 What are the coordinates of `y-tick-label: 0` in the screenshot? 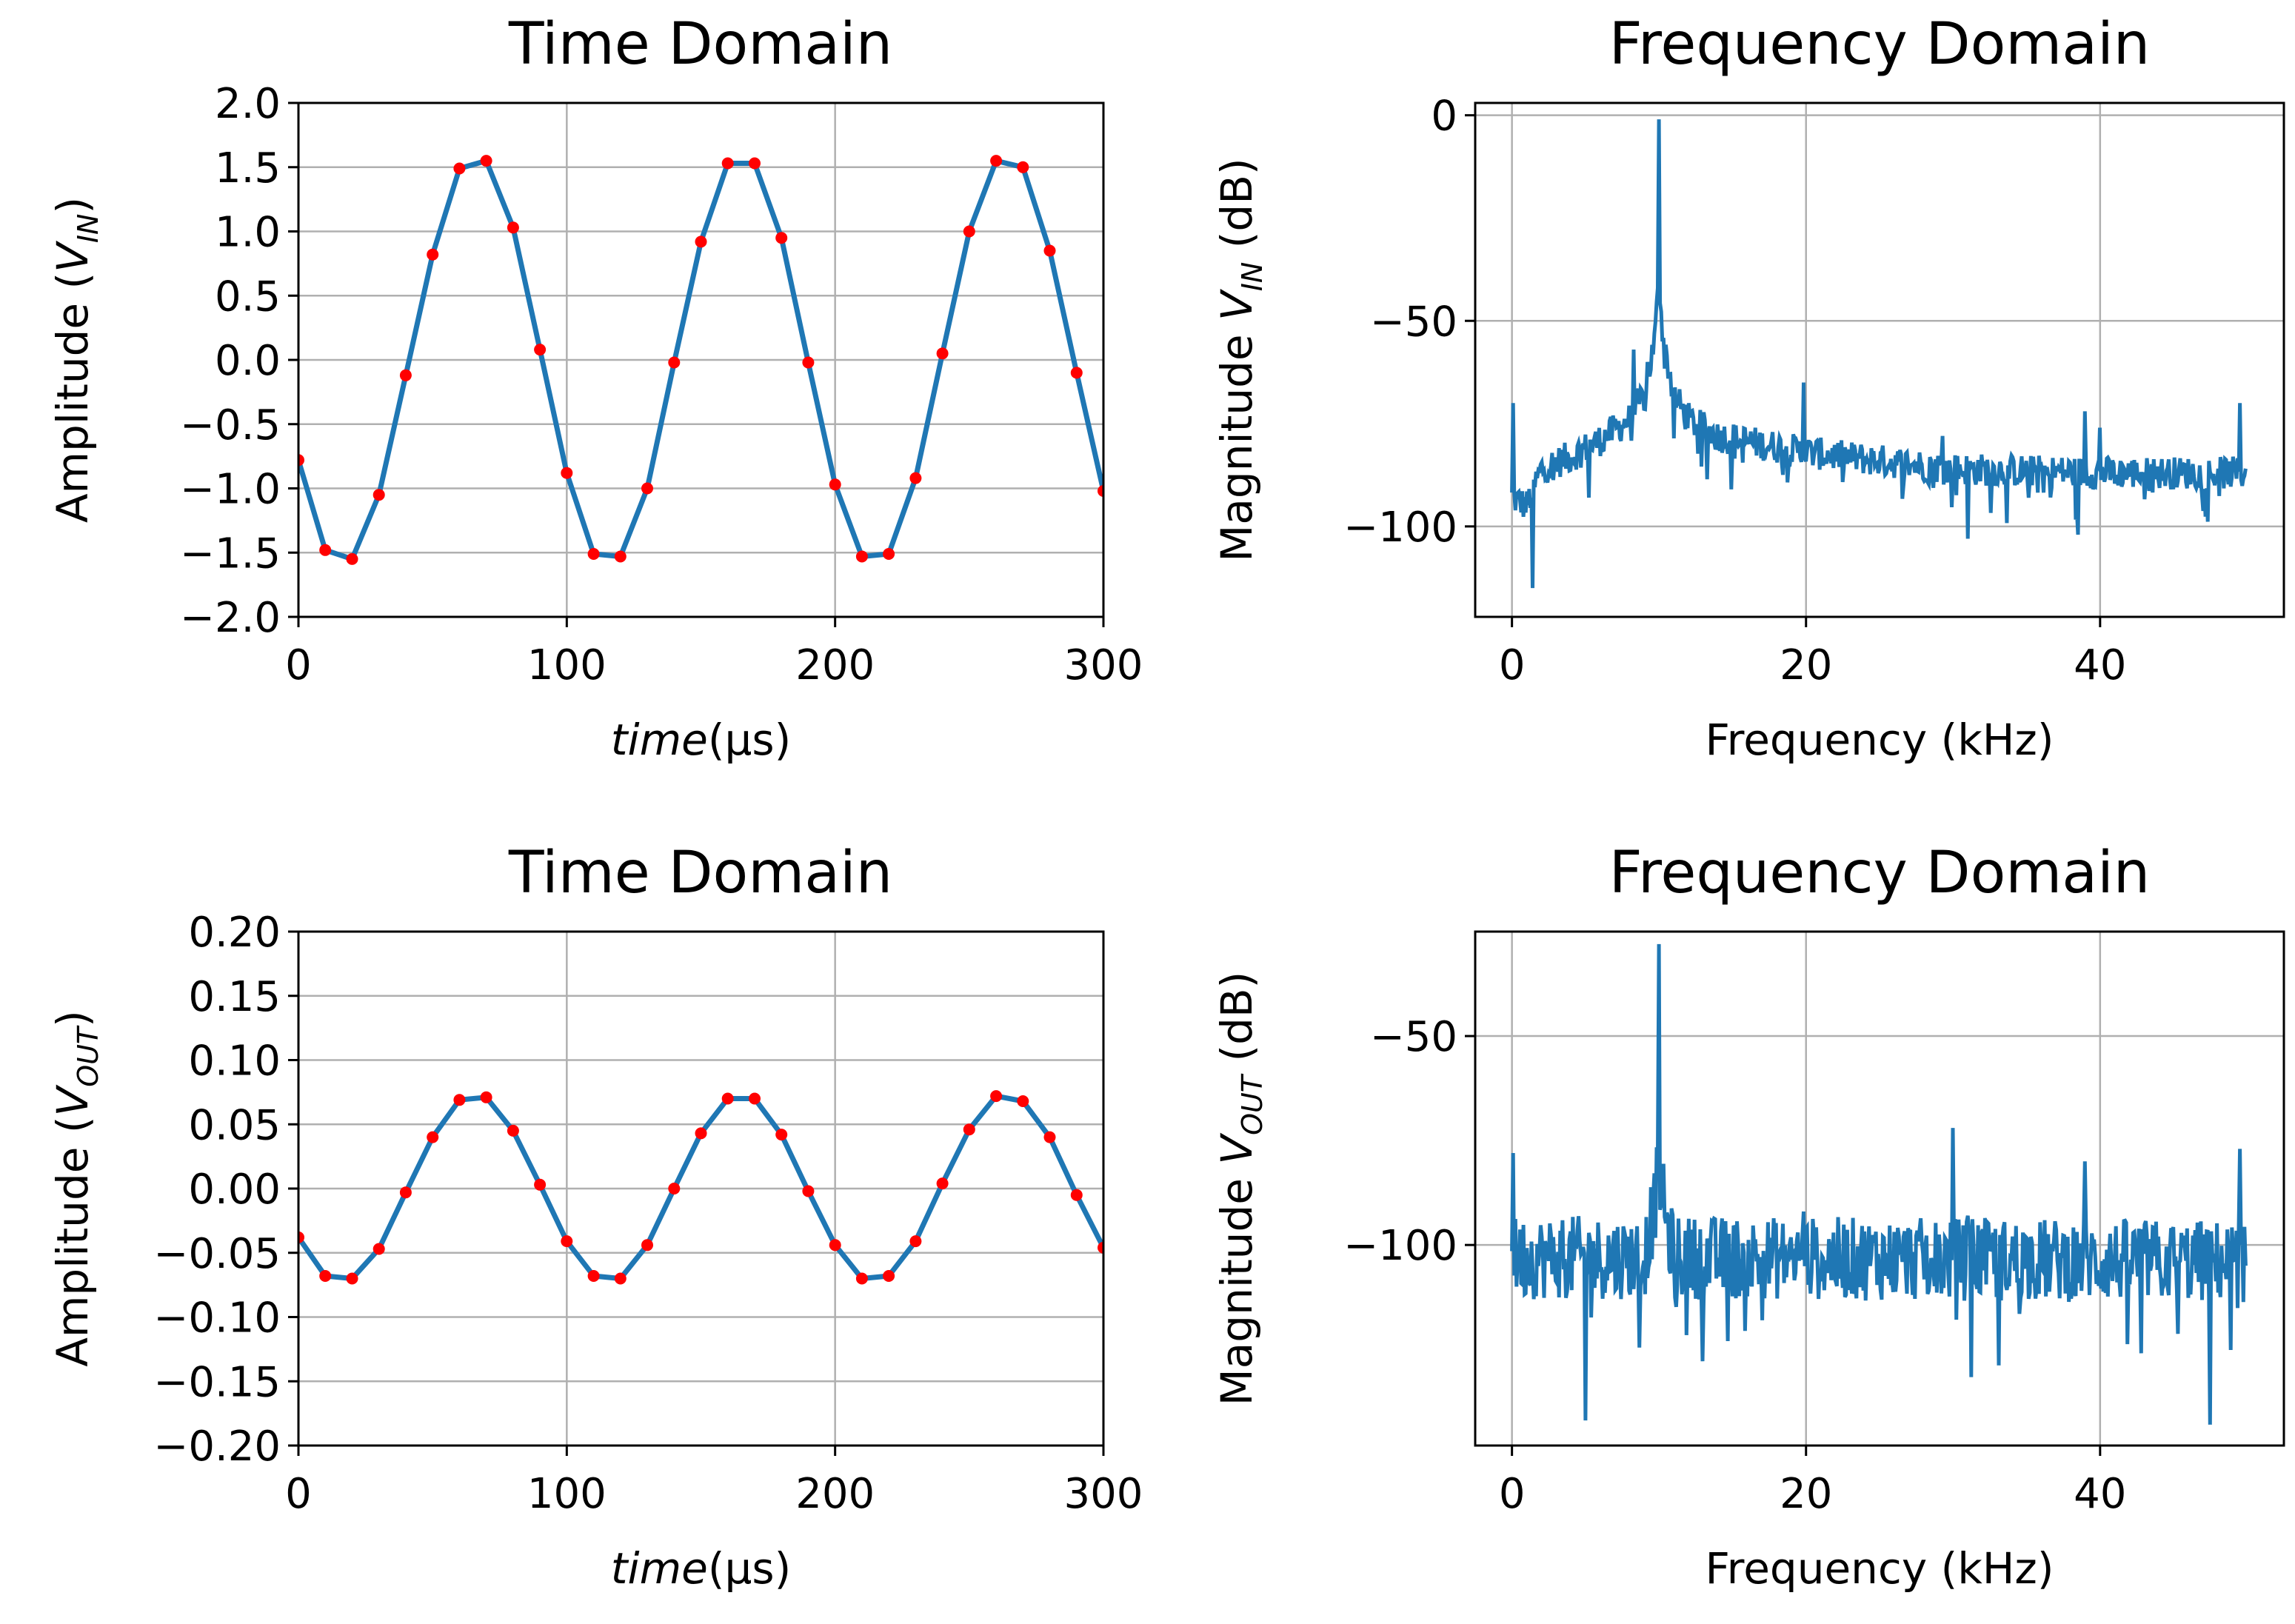 It's located at (1444, 117).